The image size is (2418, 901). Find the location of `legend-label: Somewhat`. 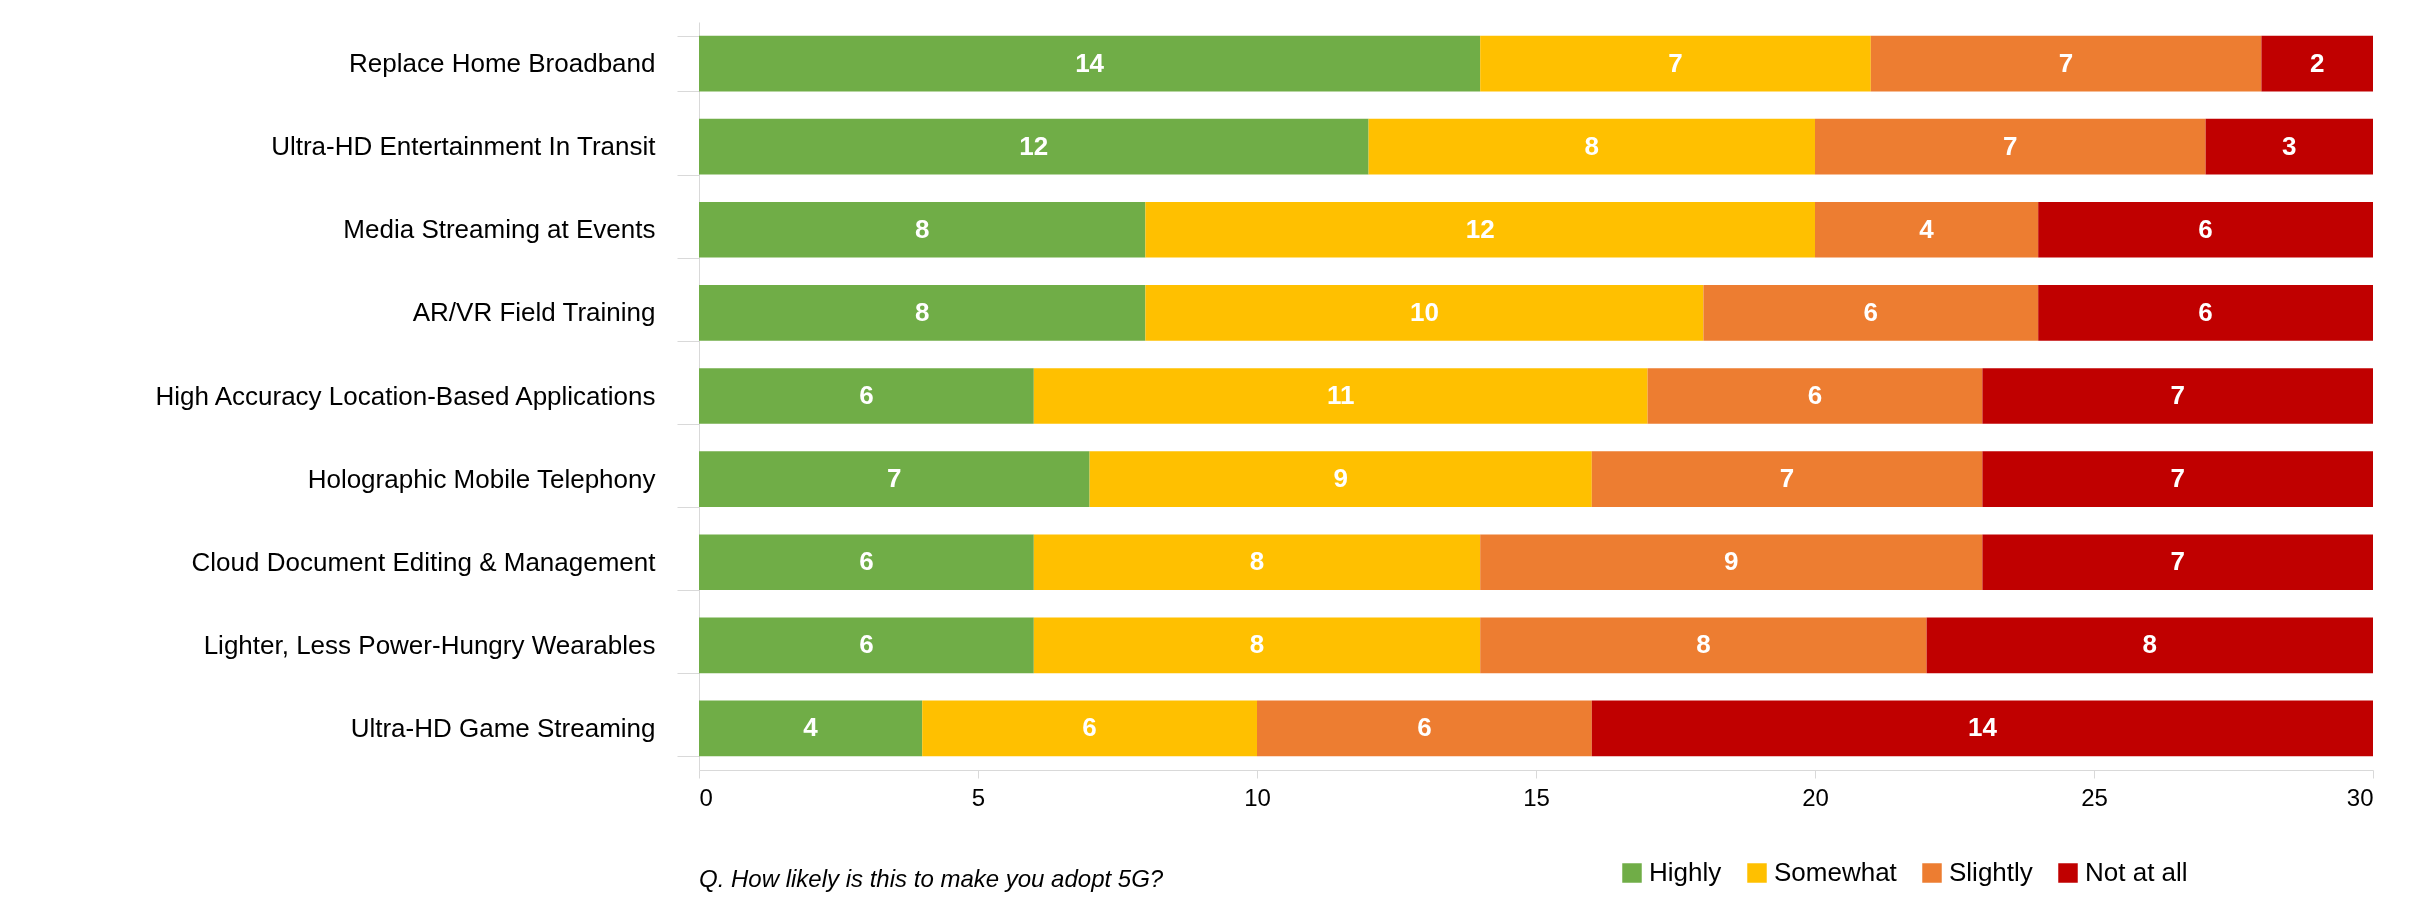

legend-label: Somewhat is located at coordinates (1836, 872).